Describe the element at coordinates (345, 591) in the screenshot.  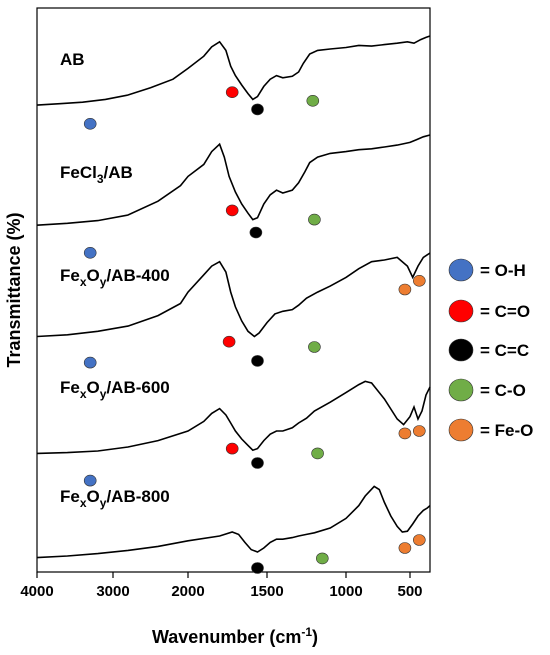
I see `x-tick-label-1000: 1000` at that location.